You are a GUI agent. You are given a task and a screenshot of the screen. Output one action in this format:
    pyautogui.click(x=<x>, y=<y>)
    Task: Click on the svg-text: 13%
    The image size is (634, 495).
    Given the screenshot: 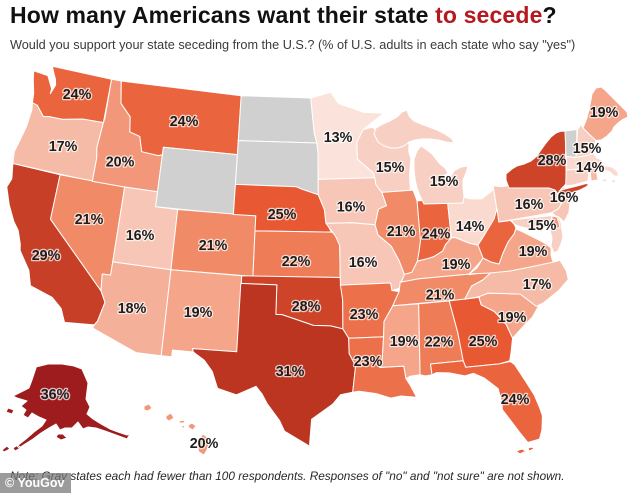 What is the action you would take?
    pyautogui.click(x=338, y=138)
    